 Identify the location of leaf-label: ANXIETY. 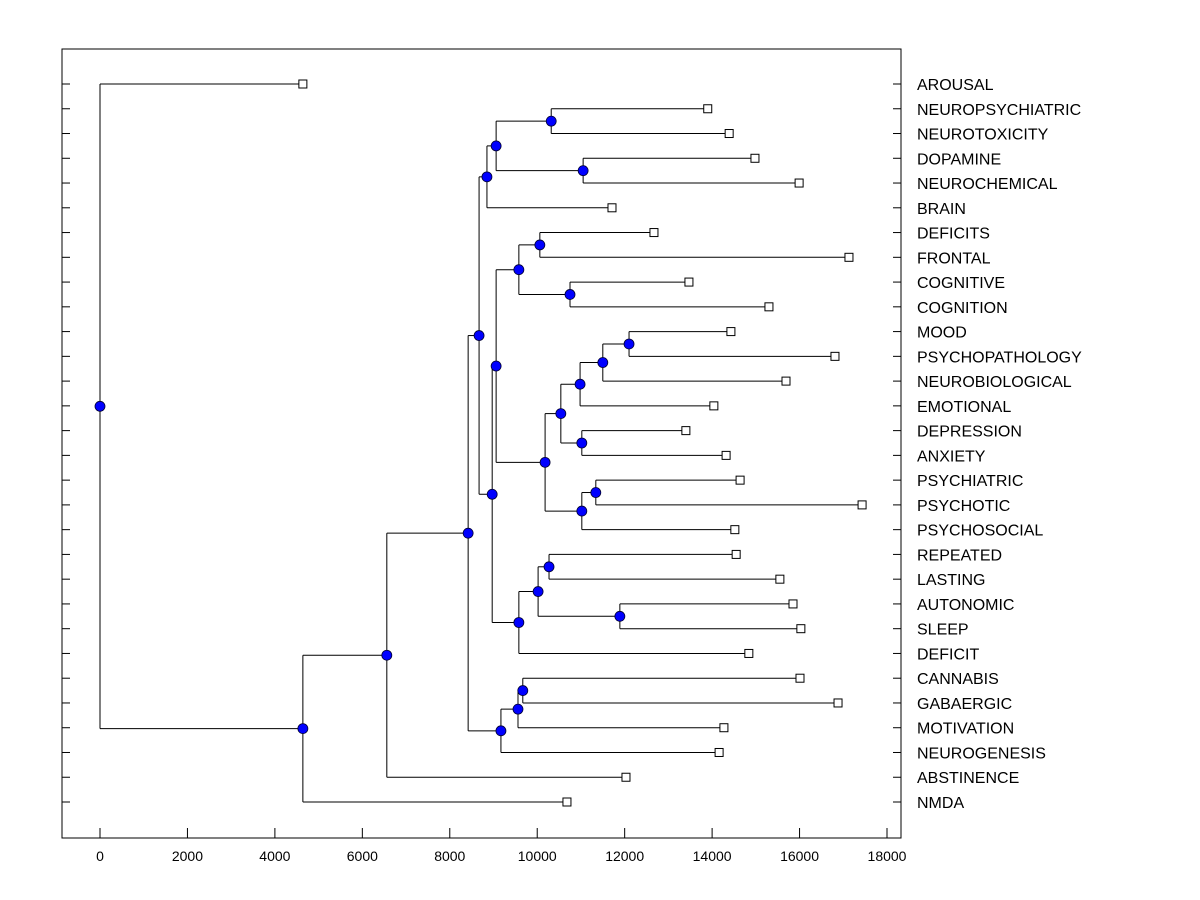
(951, 456).